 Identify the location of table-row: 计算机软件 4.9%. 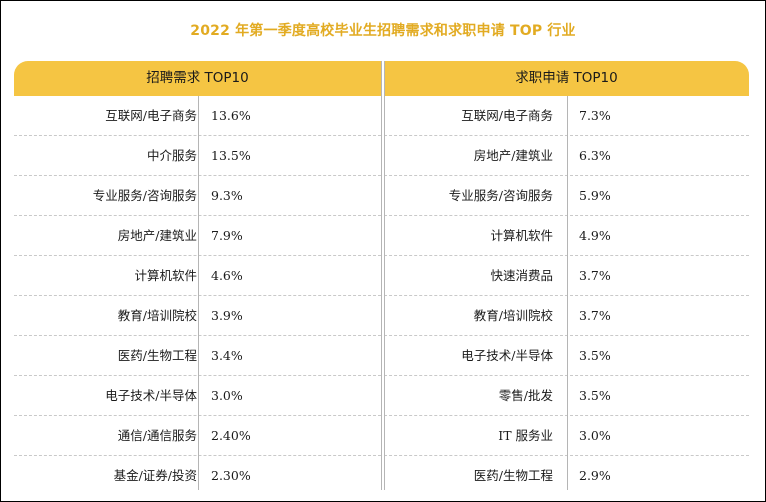
(566, 236).